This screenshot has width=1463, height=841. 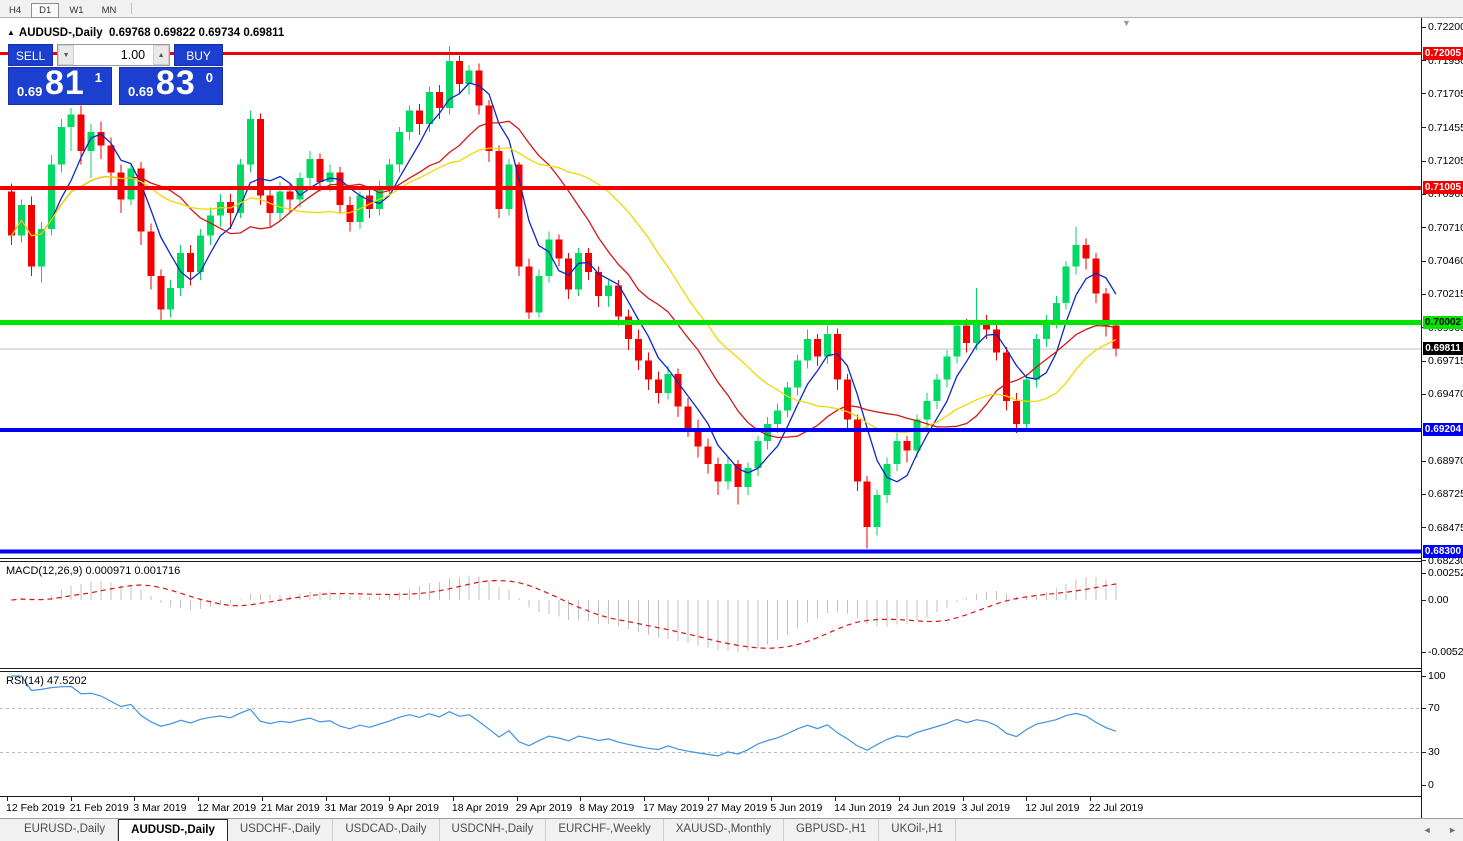 I want to click on chart-tab-usdcad: USDCAD-,Daily, so click(x=386, y=830).